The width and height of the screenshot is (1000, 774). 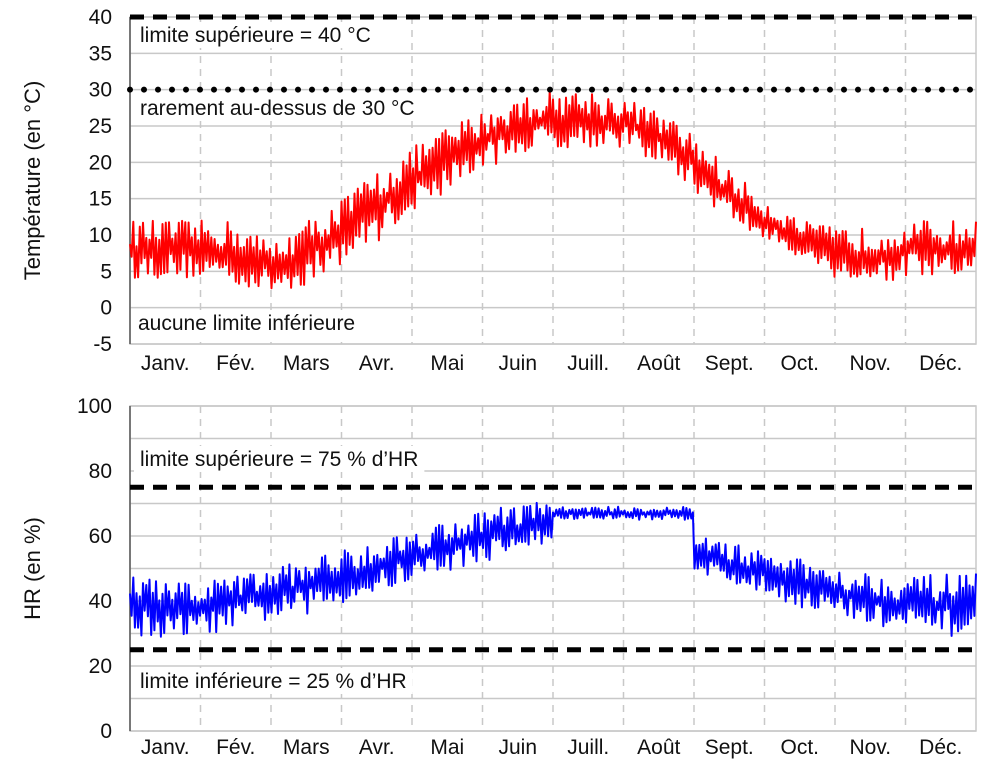 I want to click on y-tick-label: 80, so click(x=100, y=471).